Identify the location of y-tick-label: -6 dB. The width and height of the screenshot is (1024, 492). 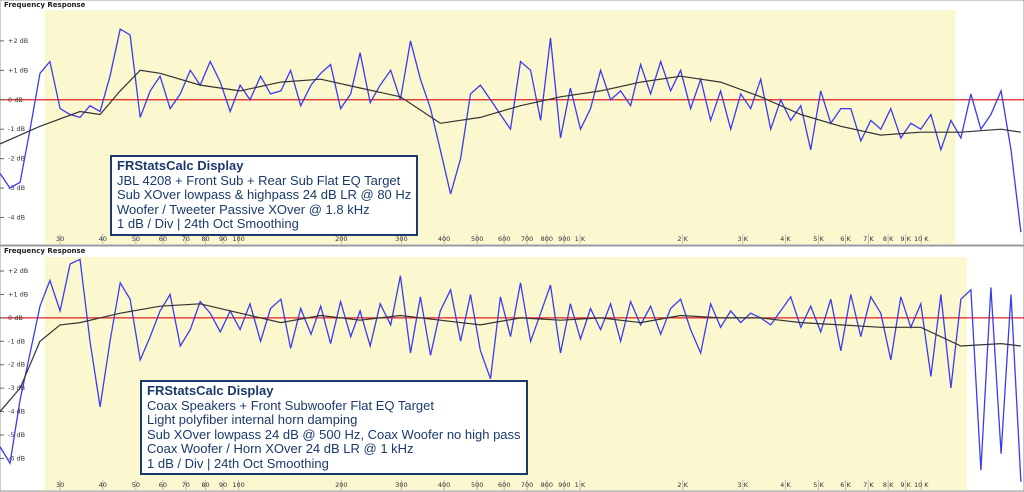
(16, 458).